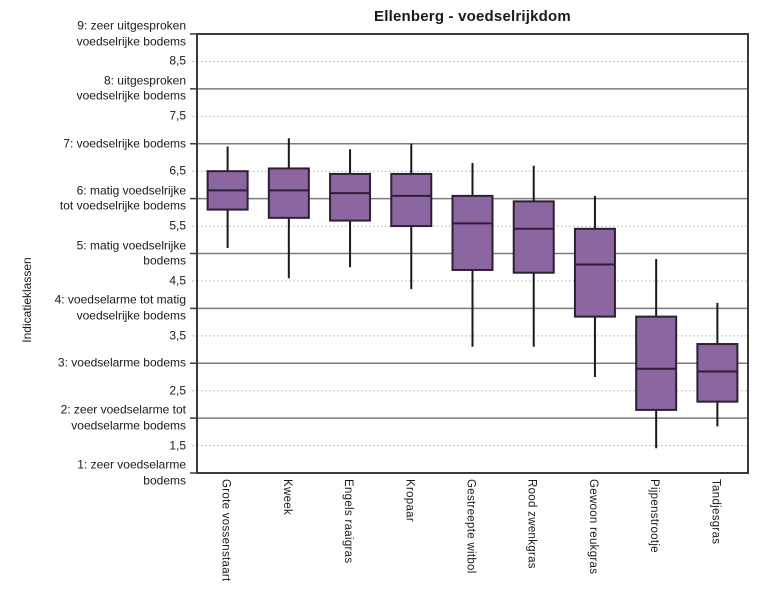 This screenshot has width=770, height=600. What do you see at coordinates (177, 60) in the screenshot?
I see `y-axis-halftick-label: 8,5` at bounding box center [177, 60].